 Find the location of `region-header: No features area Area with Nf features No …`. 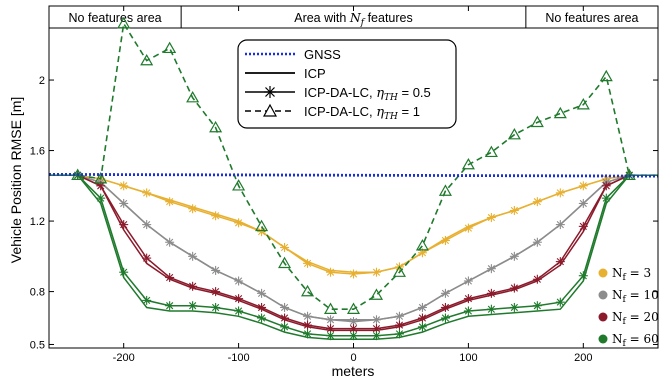

region-header: No features area Area with Nf features No … is located at coordinates (353, 17).